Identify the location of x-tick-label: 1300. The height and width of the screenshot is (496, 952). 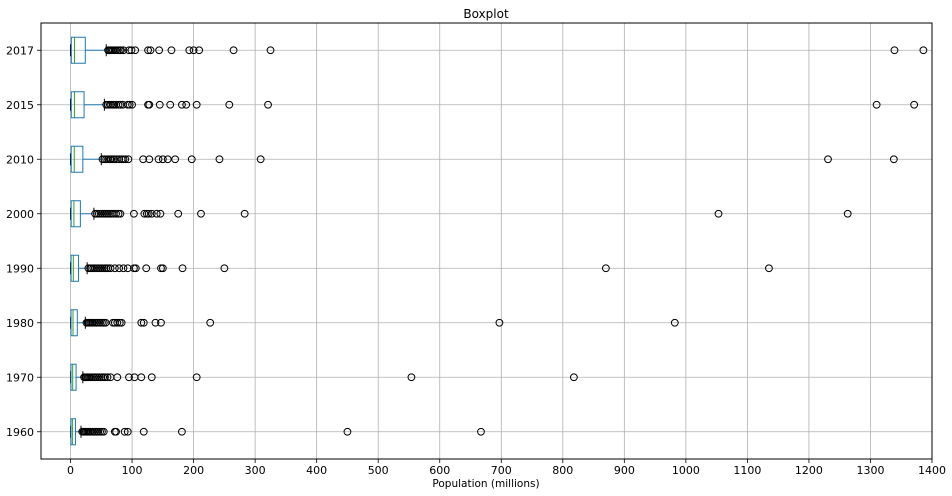
(870, 470).